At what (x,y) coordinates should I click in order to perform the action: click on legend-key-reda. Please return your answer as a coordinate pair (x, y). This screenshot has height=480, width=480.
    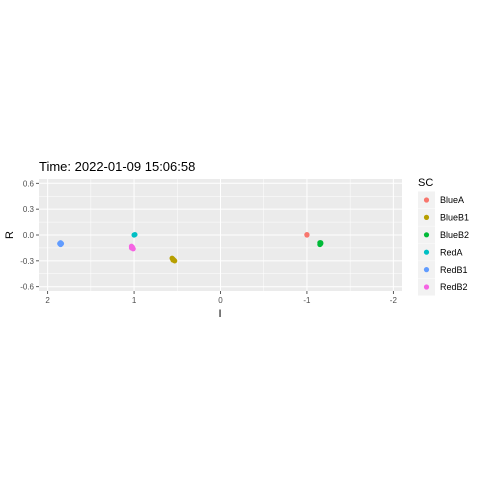
    Looking at the image, I should click on (426, 252).